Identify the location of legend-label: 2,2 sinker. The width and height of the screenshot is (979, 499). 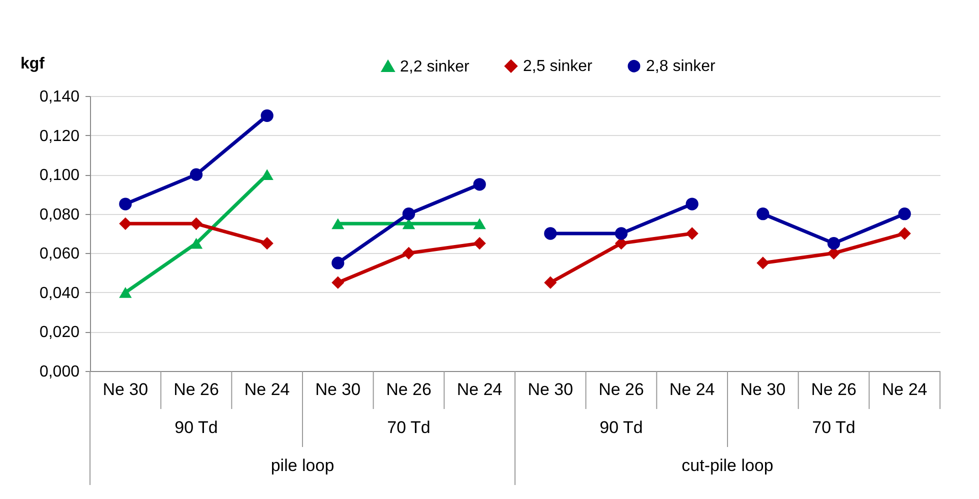
(435, 67).